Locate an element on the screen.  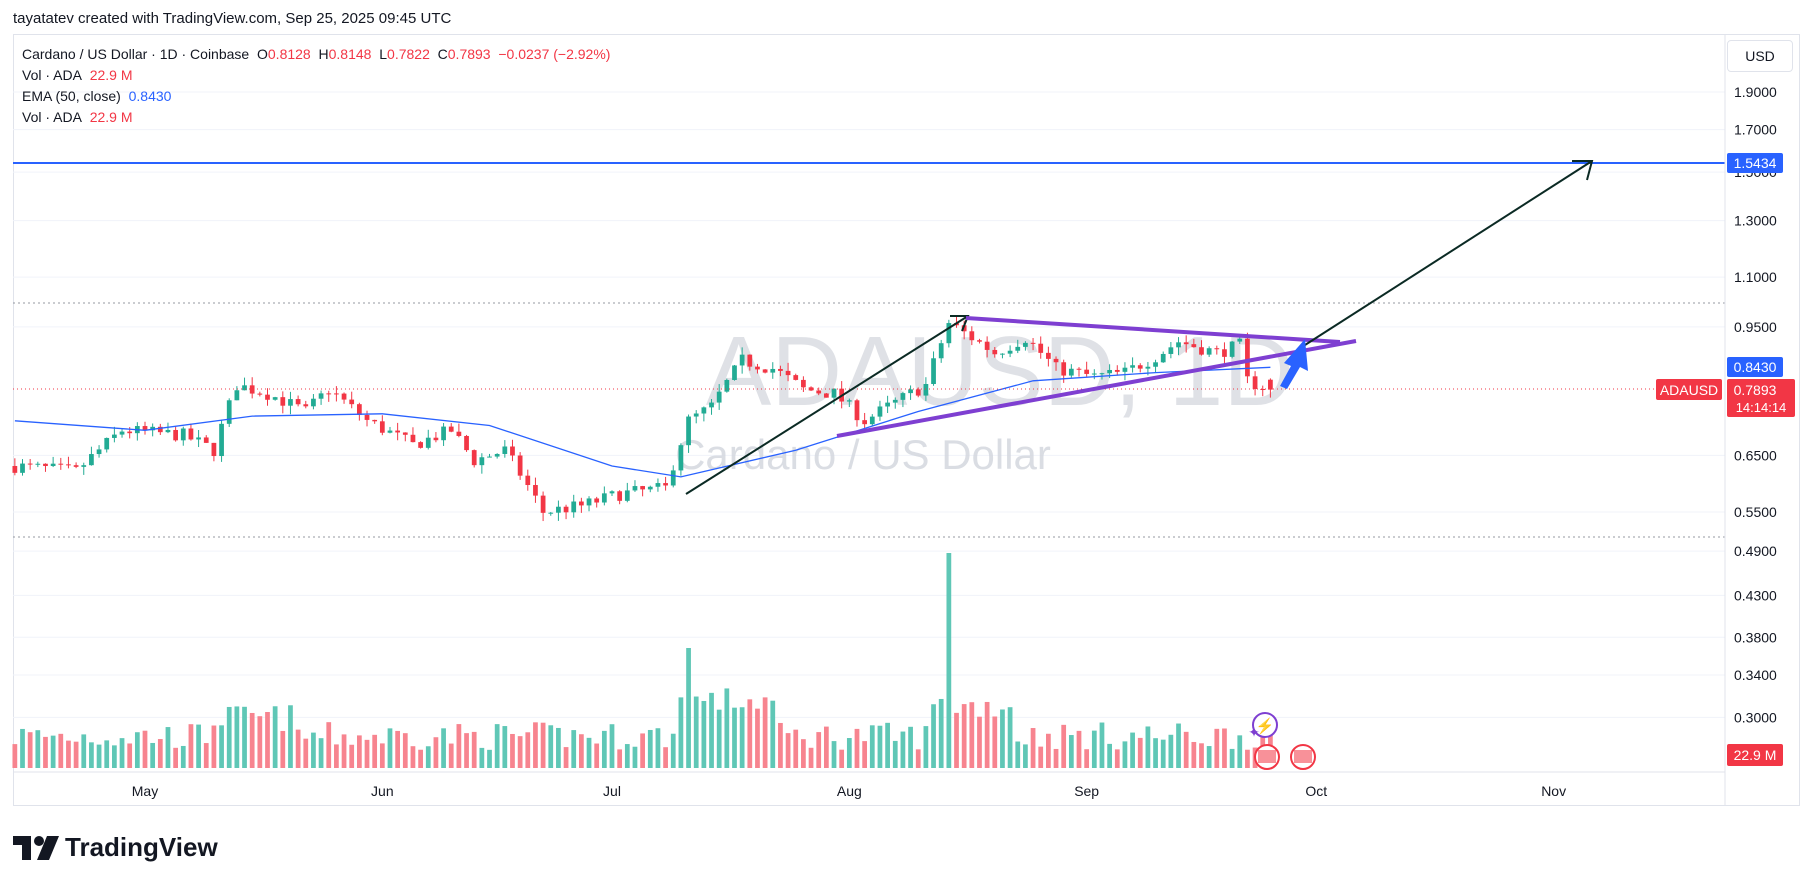
projection-arrow-line is located at coordinates (1448, 253).